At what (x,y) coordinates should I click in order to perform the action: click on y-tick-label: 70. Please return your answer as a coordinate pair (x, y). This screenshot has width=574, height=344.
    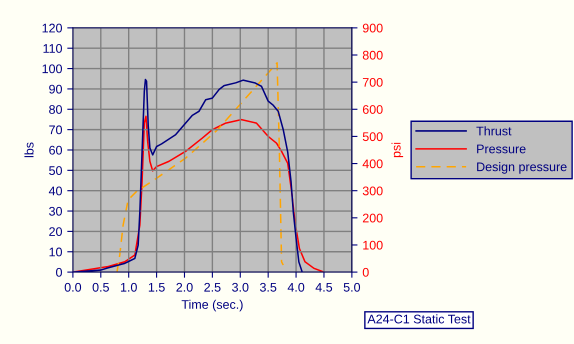
    Looking at the image, I should click on (55, 129).